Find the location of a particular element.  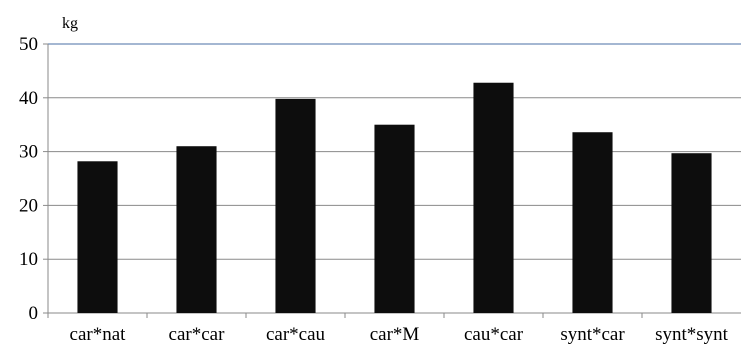

bar-car-nat is located at coordinates (97, 237).